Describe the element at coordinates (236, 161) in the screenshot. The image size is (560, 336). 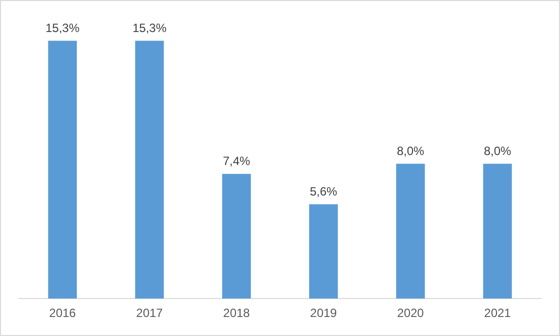
I see `data-label: 7,4%` at that location.